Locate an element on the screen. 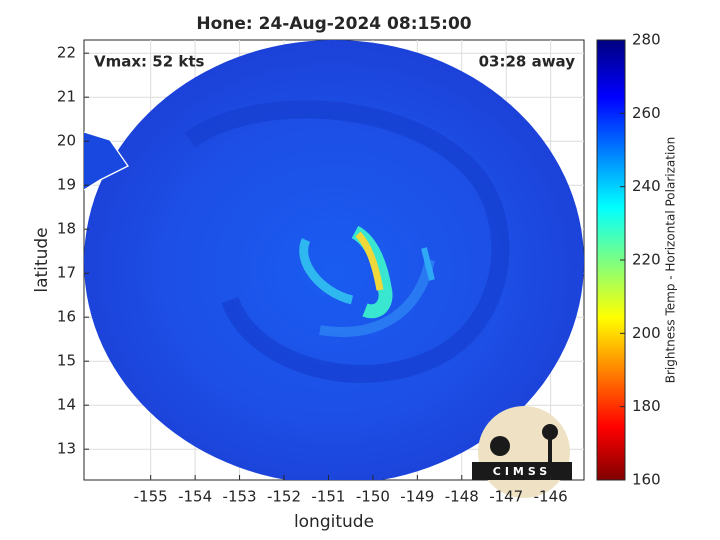  logo-band is located at coordinates (522, 471).